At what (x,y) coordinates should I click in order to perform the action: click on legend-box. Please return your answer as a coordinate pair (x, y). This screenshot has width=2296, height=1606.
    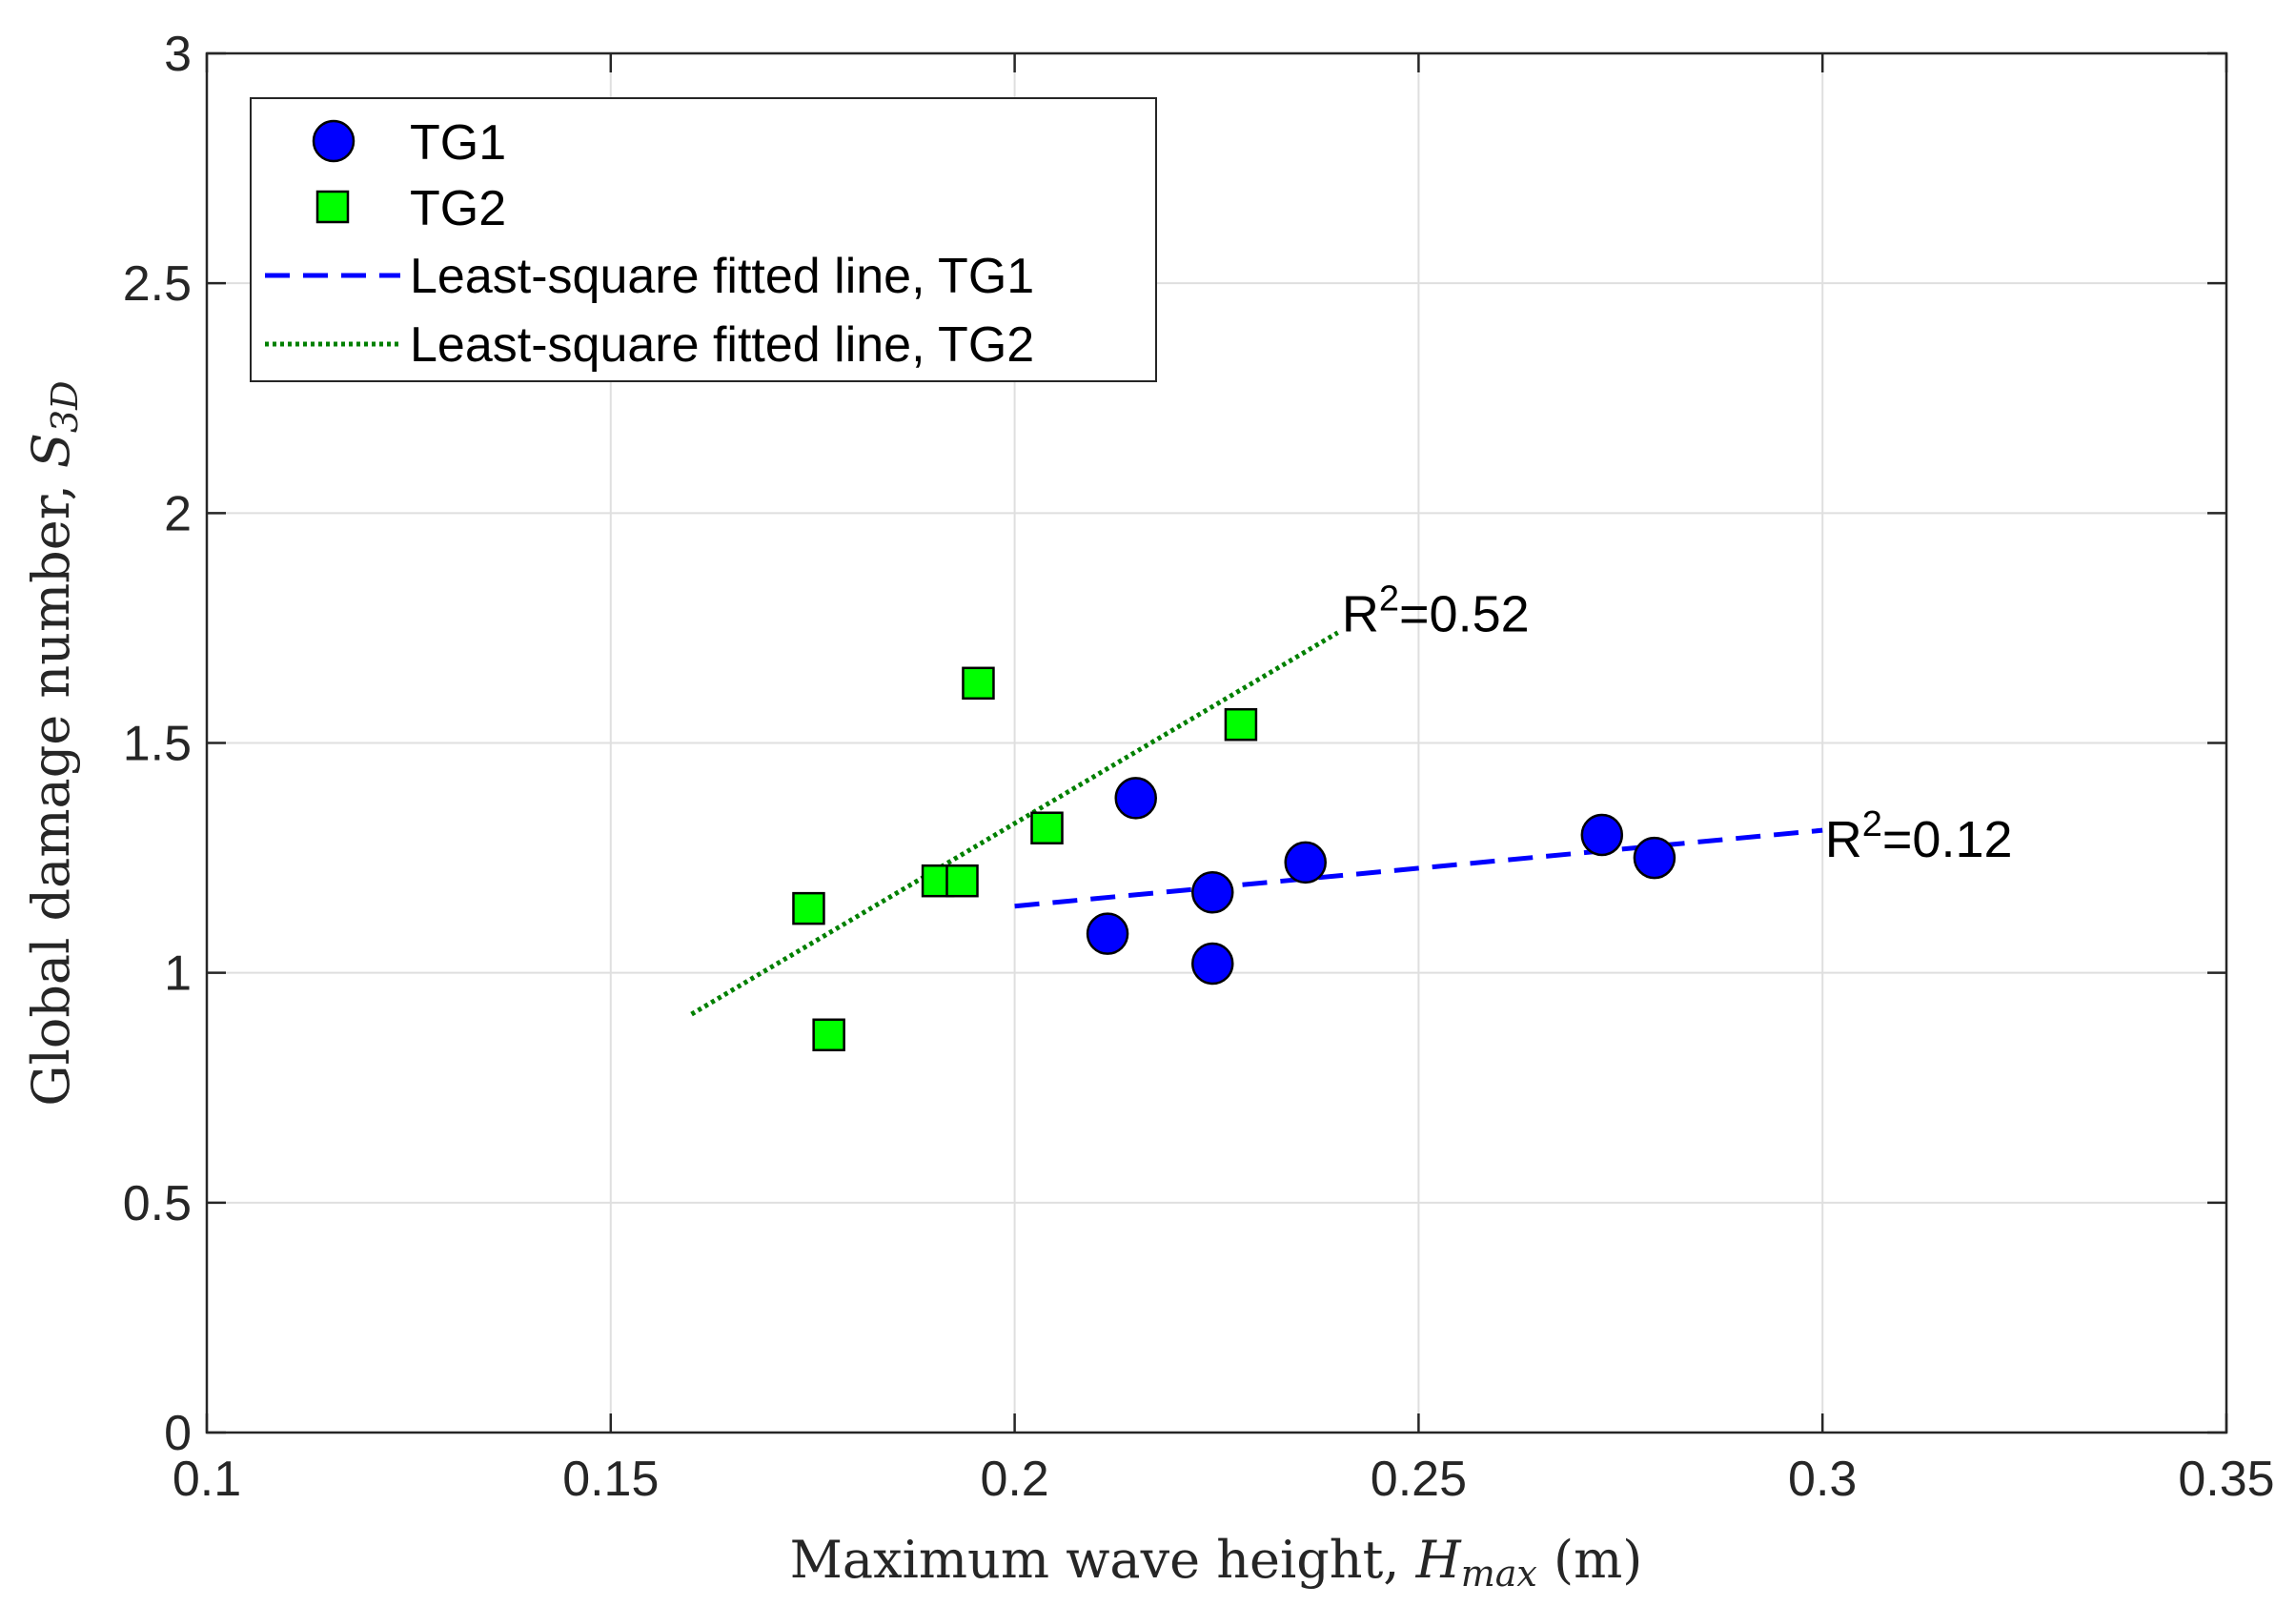
    Looking at the image, I should click on (703, 239).